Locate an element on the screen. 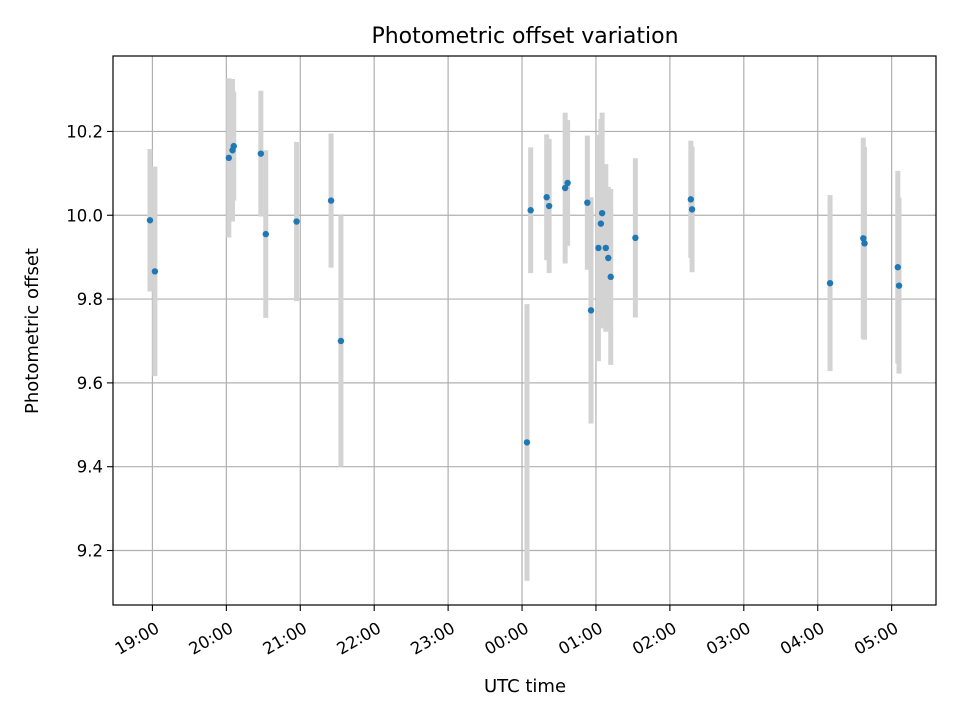 The image size is (960, 720). y-tick-label: 9.2 is located at coordinates (90, 551).